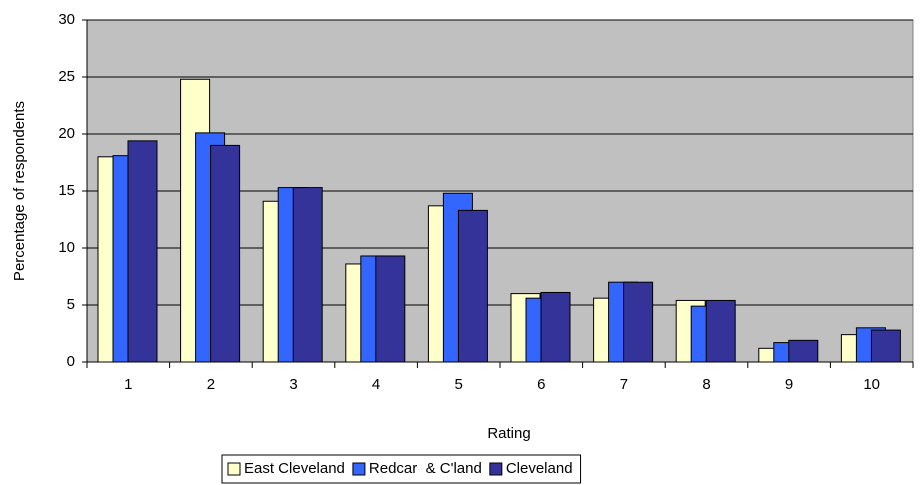 The height and width of the screenshot is (485, 924). What do you see at coordinates (293, 384) in the screenshot?
I see `x-tick-label: 3` at bounding box center [293, 384].